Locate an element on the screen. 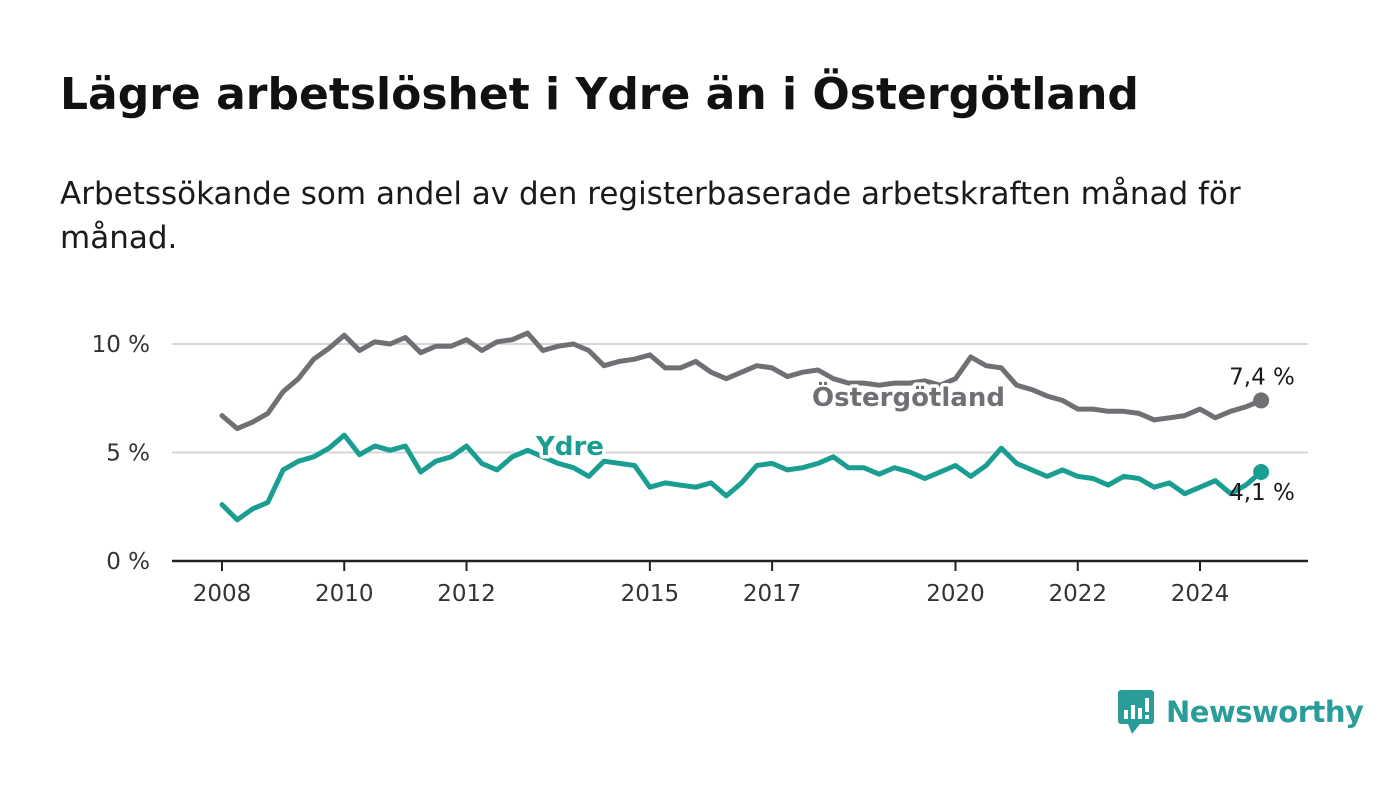  x-tick-label: 2008 is located at coordinates (222, 594).